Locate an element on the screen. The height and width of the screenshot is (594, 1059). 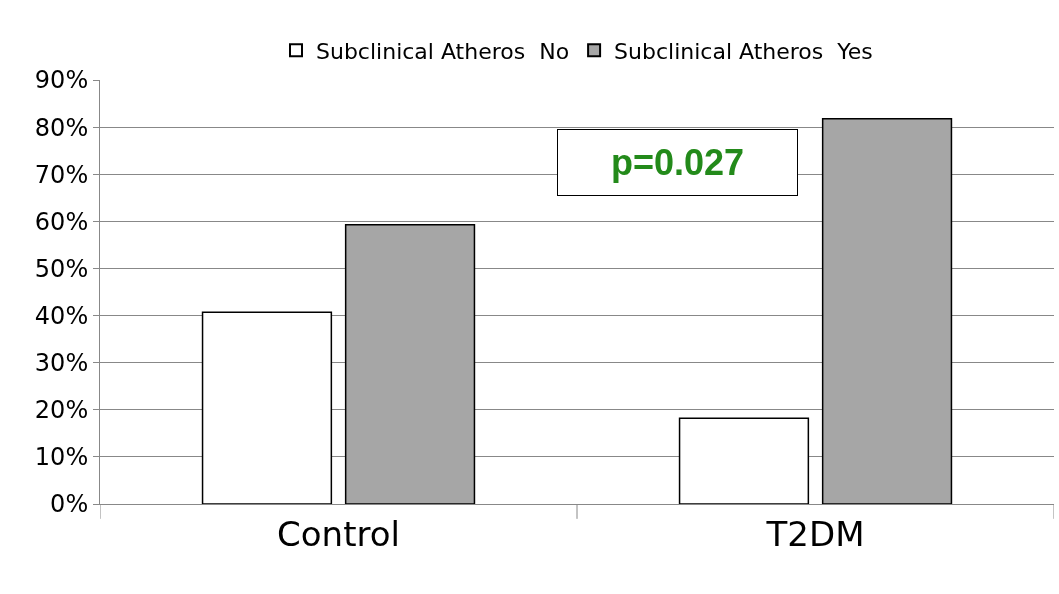
y-tick-label: 70% is located at coordinates (61, 174).